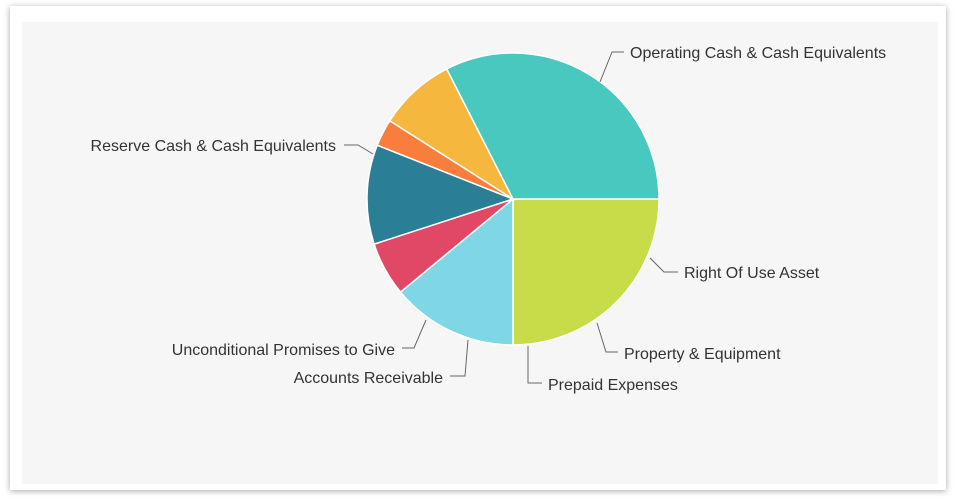 This screenshot has height=502, width=961. I want to click on leader-line-prepaid-expenses, so click(535, 364).